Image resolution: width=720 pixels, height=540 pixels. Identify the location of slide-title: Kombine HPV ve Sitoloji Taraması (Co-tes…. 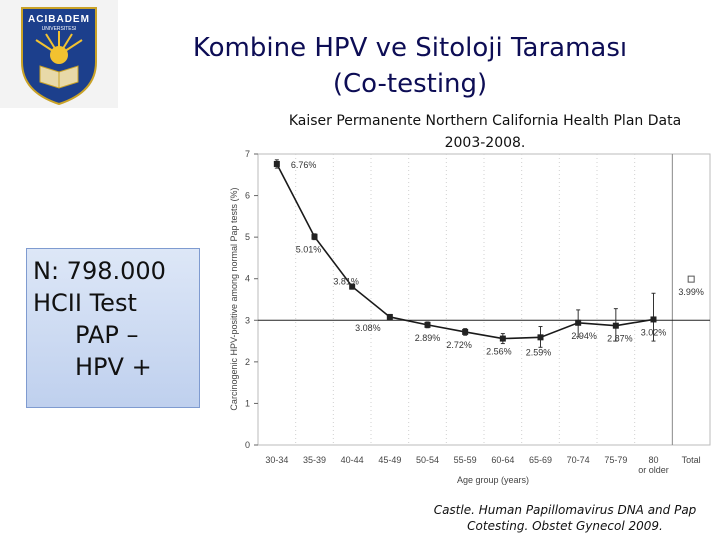
(410, 66).